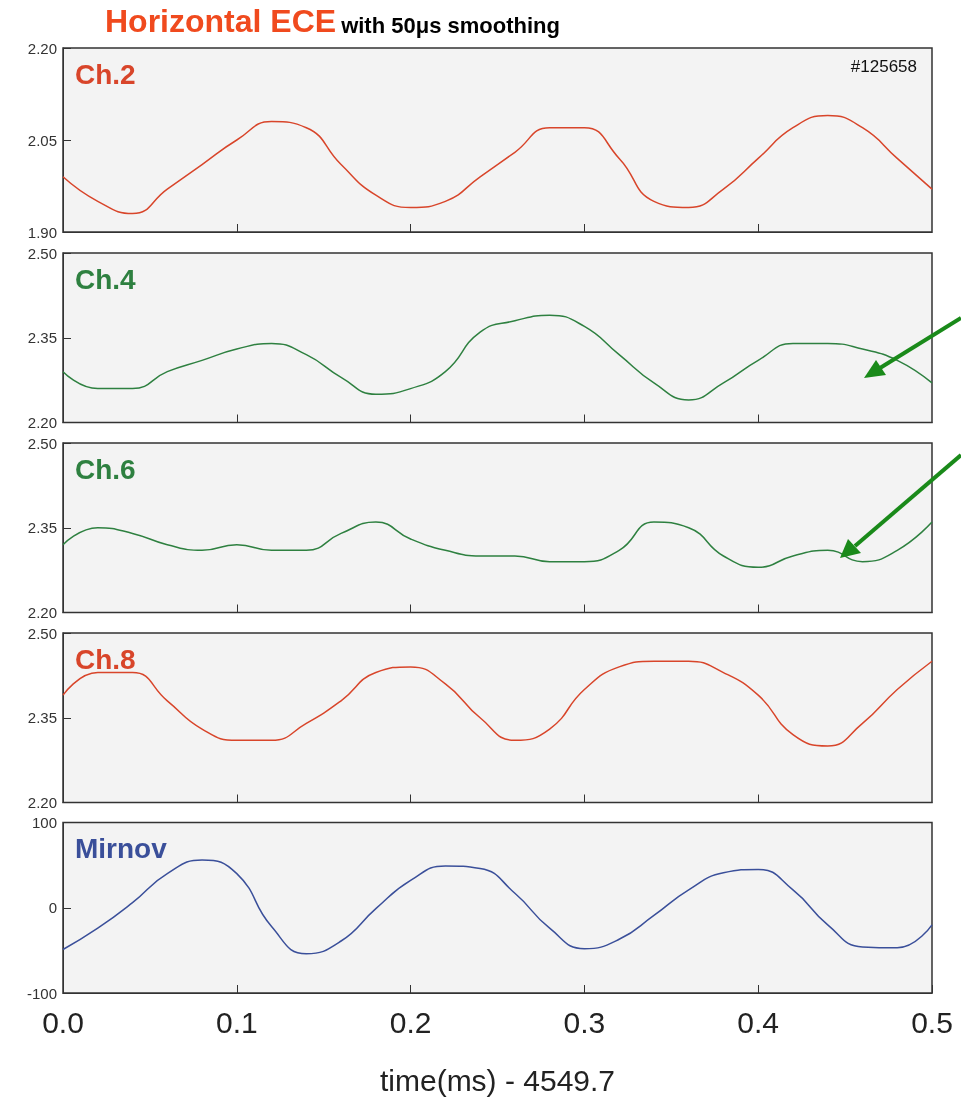 The image size is (961, 1100). What do you see at coordinates (41, 993) in the screenshot?
I see `y-tick-label: -100` at bounding box center [41, 993].